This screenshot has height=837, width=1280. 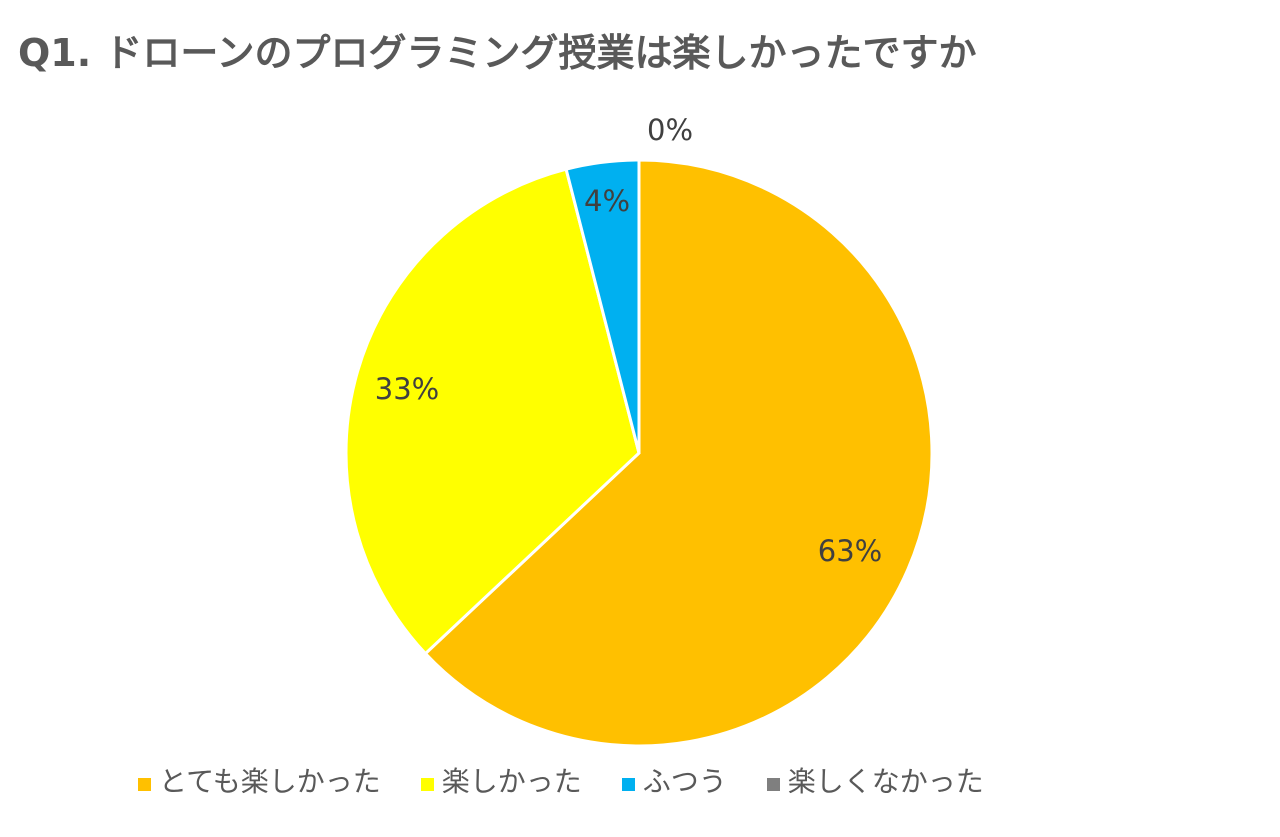 I want to click on legend-label: とても楽しかった, so click(x=270, y=781).